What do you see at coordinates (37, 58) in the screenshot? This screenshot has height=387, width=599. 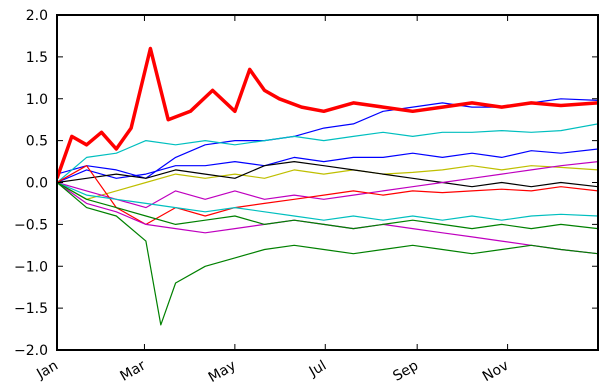 I see `y-tick-label-1: 1.5` at bounding box center [37, 58].